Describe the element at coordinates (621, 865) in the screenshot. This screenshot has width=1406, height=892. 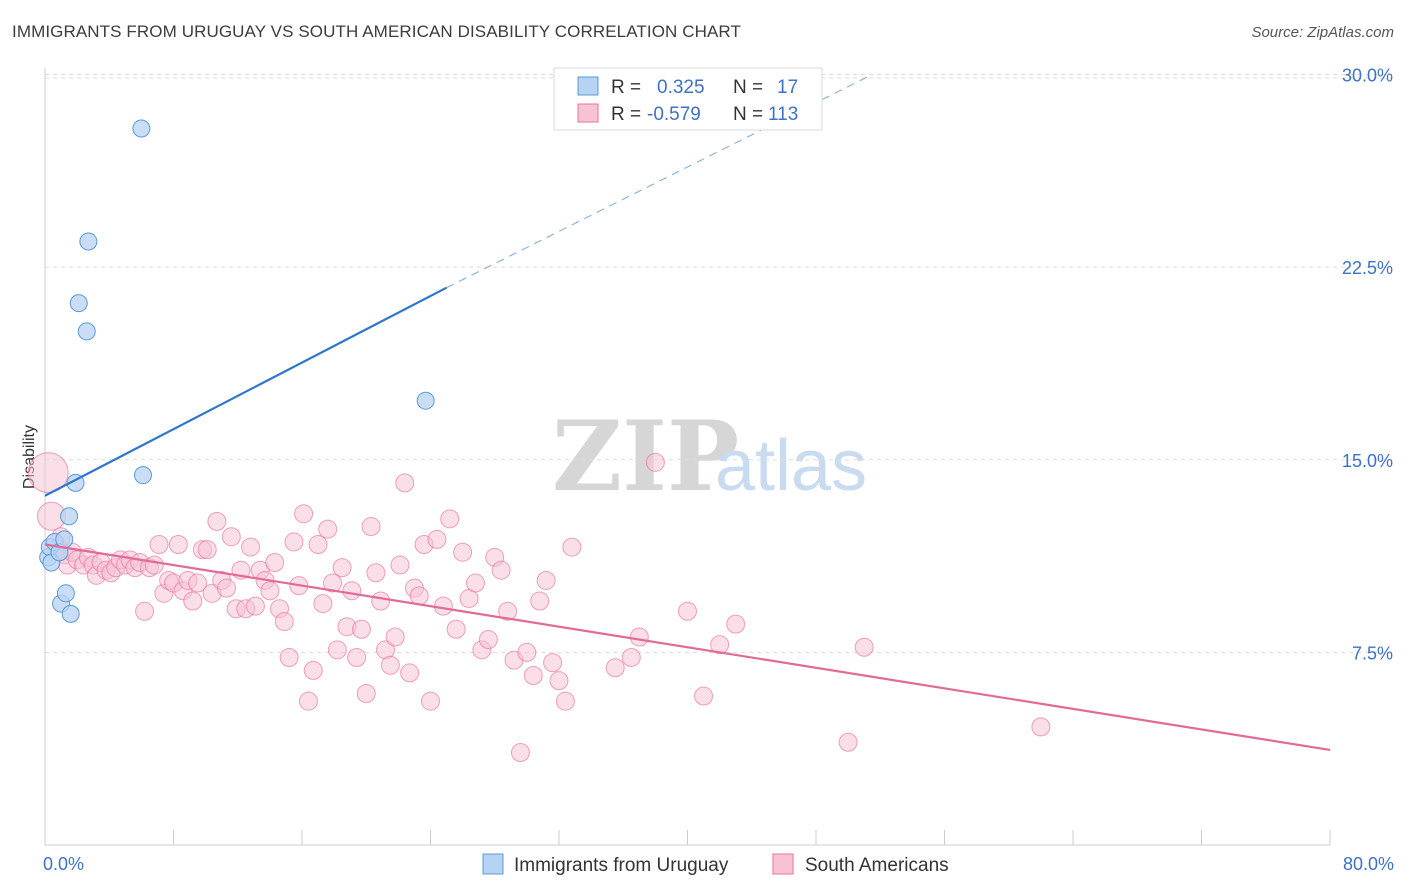
I see `bottom-legend-label-uruguay: Immigrants from Uruguay` at that location.